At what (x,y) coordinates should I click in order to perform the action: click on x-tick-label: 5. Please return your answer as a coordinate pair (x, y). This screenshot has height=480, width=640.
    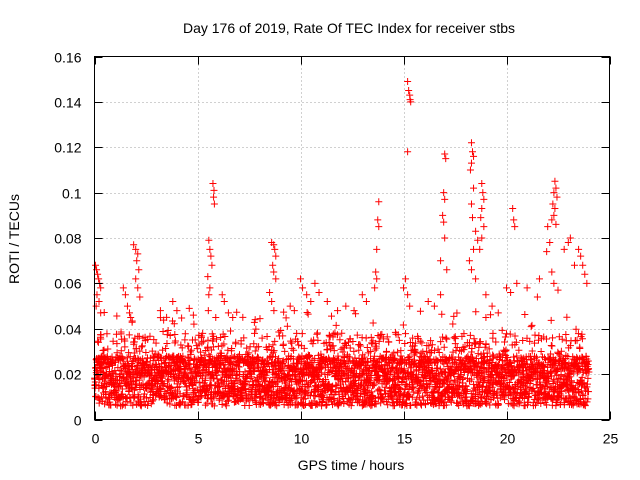
    Looking at the image, I should click on (199, 439).